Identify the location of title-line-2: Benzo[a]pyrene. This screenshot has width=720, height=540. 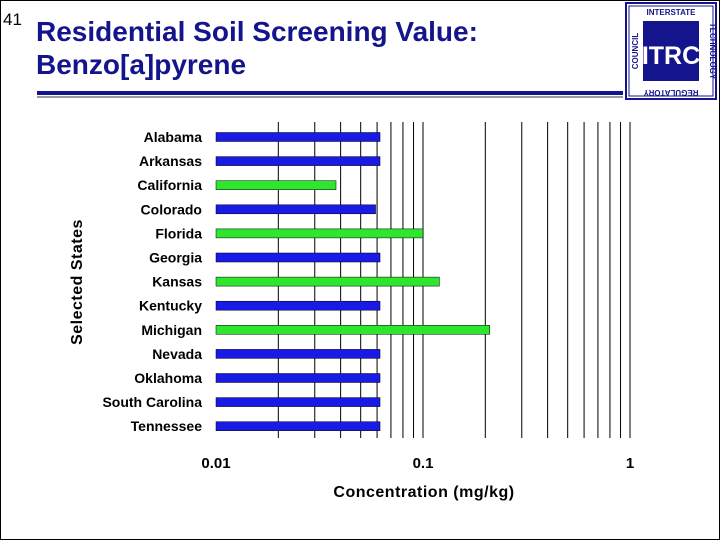
(141, 64).